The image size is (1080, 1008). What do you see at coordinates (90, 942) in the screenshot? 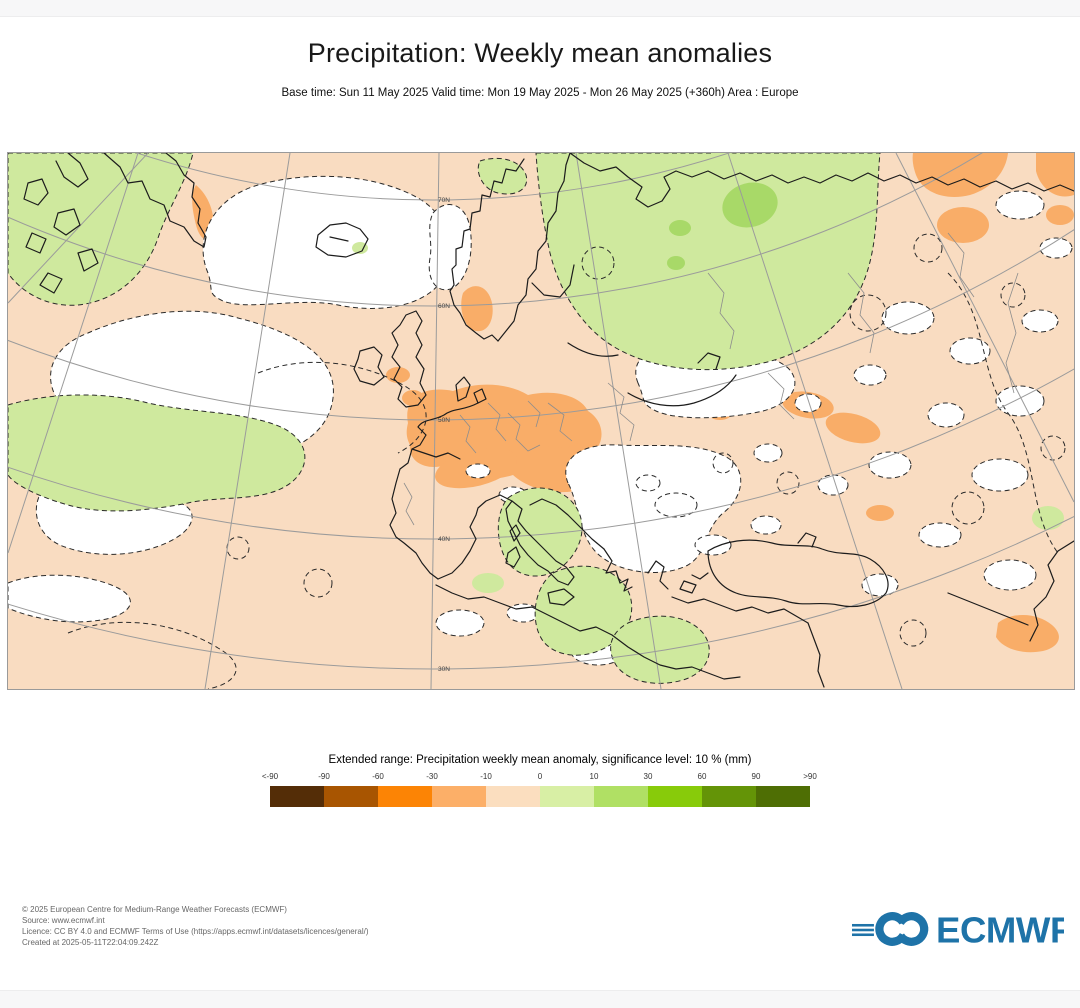
I see `footer-created-line: Created at 2025-05-11T22:04:09.242Z` at bounding box center [90, 942].